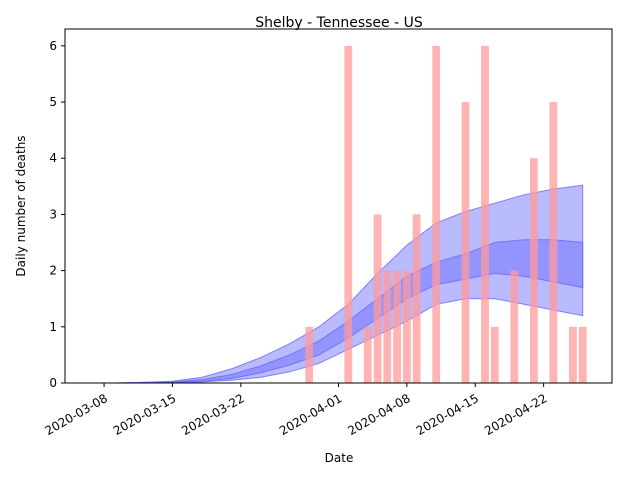 The height and width of the screenshot is (480, 640). What do you see at coordinates (339, 23) in the screenshot?
I see `chart-title: Shelby - Tennessee - US` at bounding box center [339, 23].